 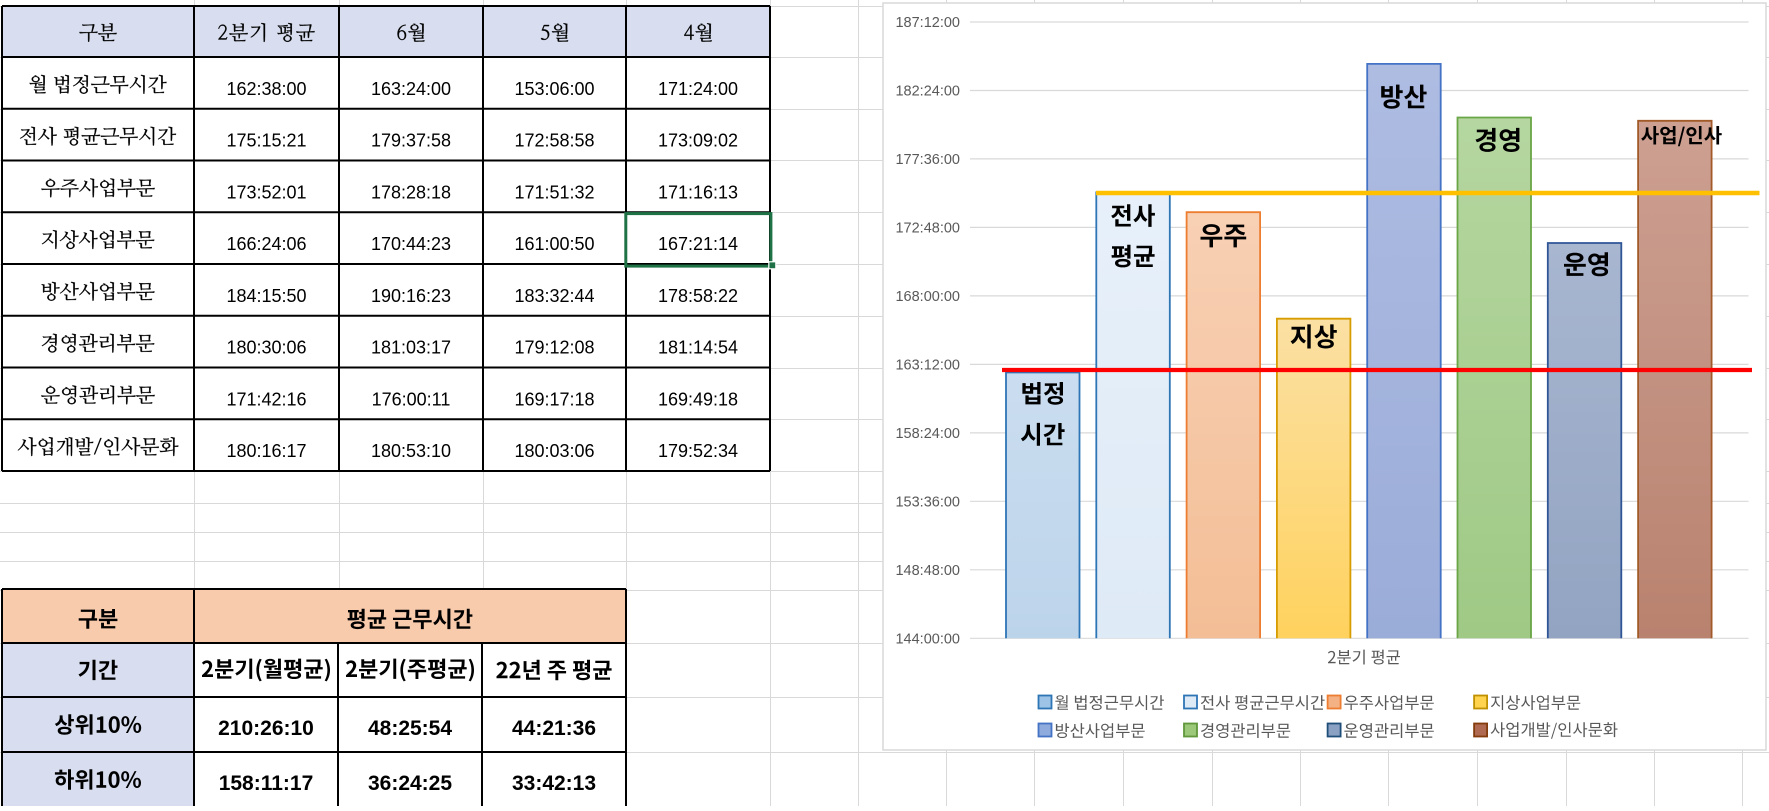 What do you see at coordinates (266, 348) in the screenshot?
I see `svg-text: 180:30:06` at bounding box center [266, 348].